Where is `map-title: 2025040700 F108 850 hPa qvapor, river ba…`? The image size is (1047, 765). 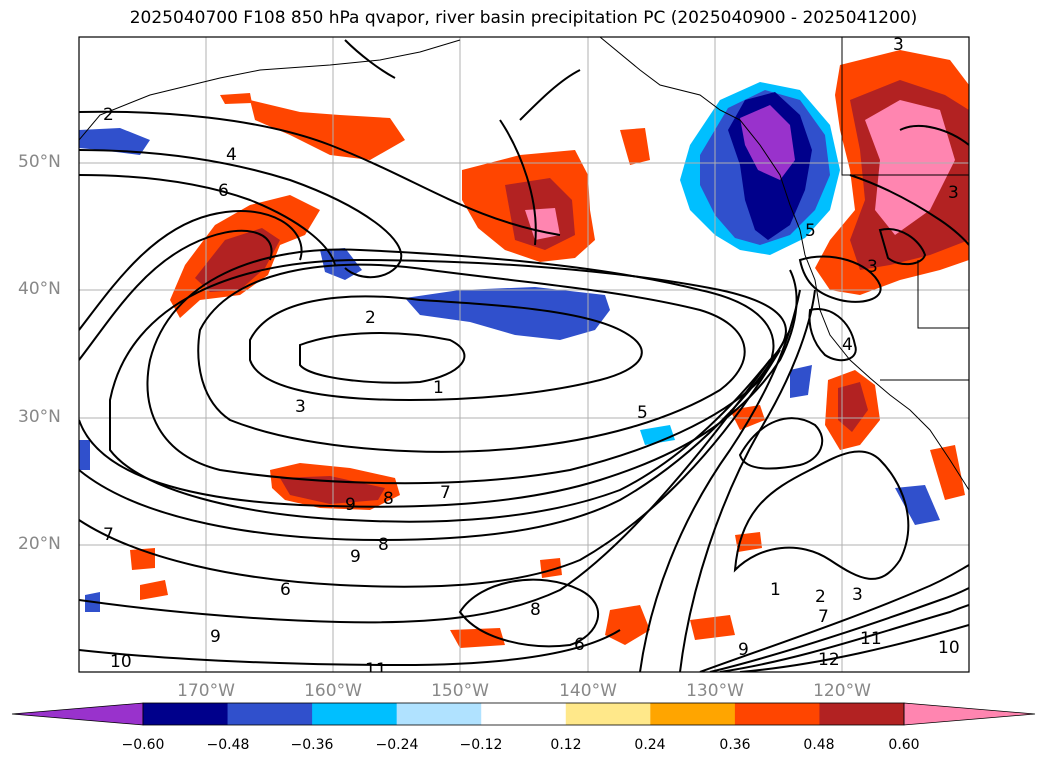 map-title: 2025040700 F108 850 hPa qvapor, river ba… is located at coordinates (523, 18).